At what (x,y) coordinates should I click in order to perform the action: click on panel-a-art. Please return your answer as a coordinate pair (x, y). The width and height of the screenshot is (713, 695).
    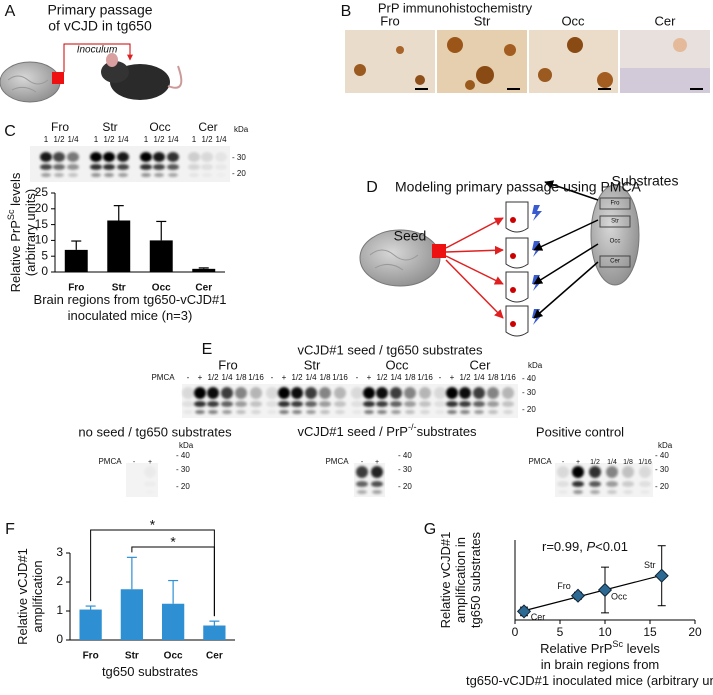
    Looking at the image, I should click on (91, 73).